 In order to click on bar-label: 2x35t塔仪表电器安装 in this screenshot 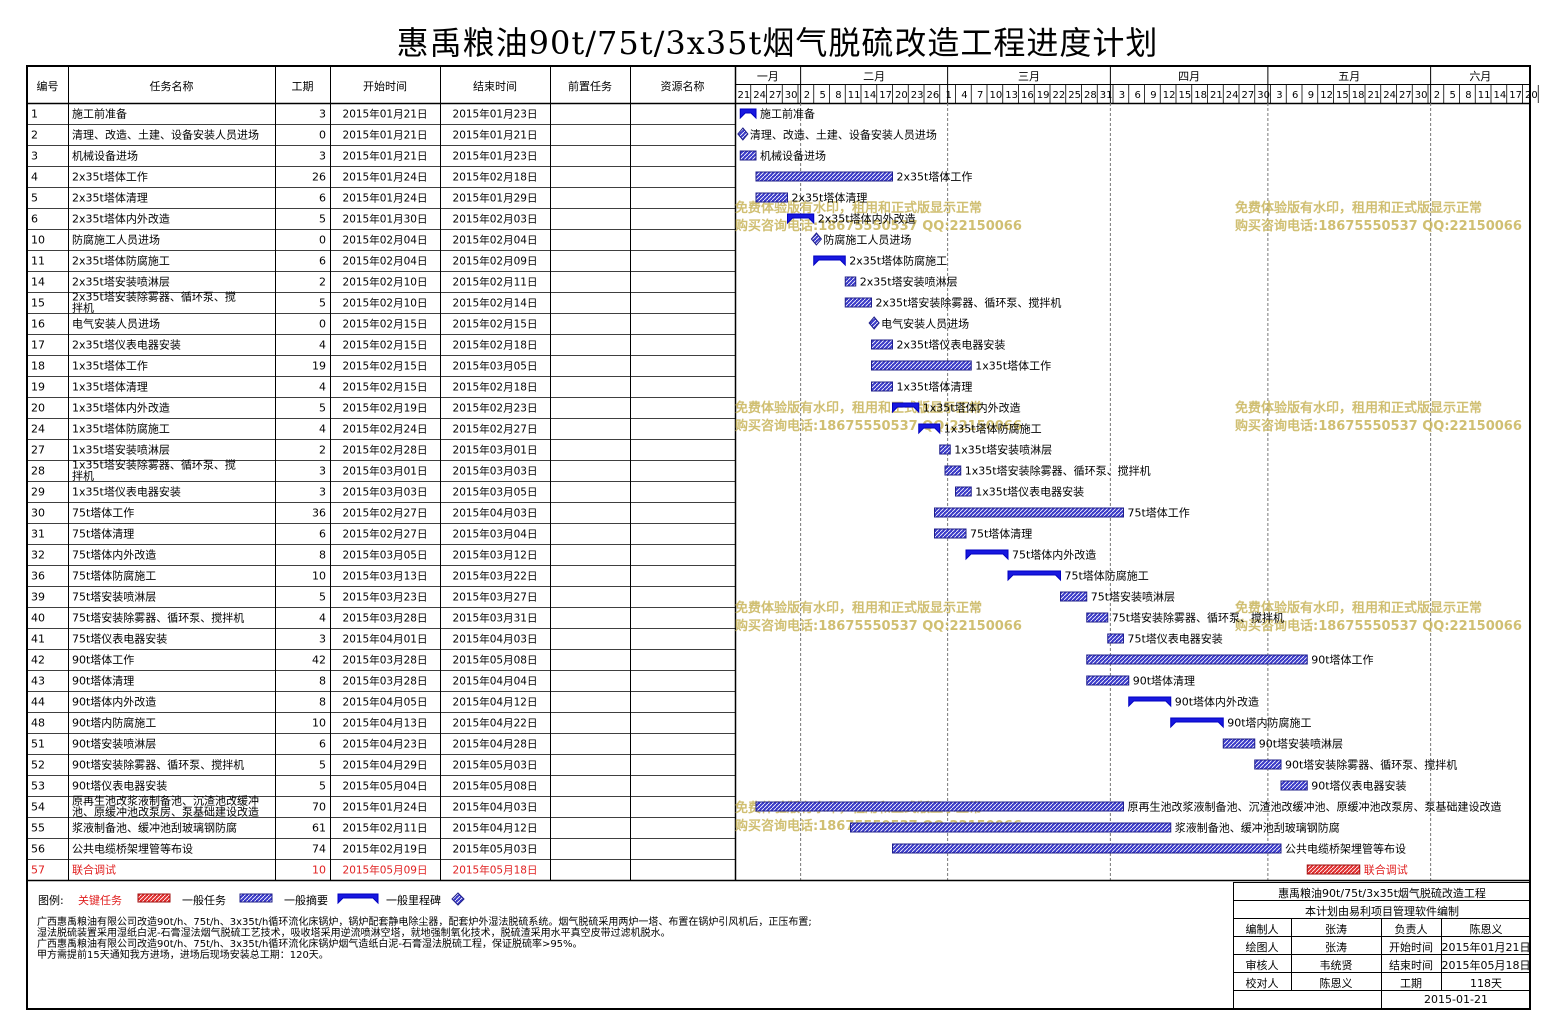, I will do `click(951, 345)`.